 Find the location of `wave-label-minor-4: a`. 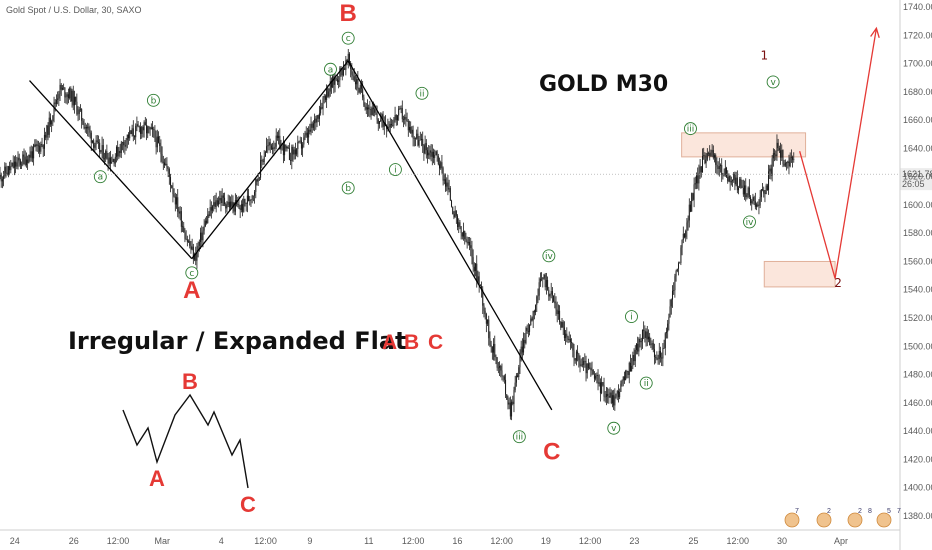

wave-label-minor-4: a is located at coordinates (331, 70).